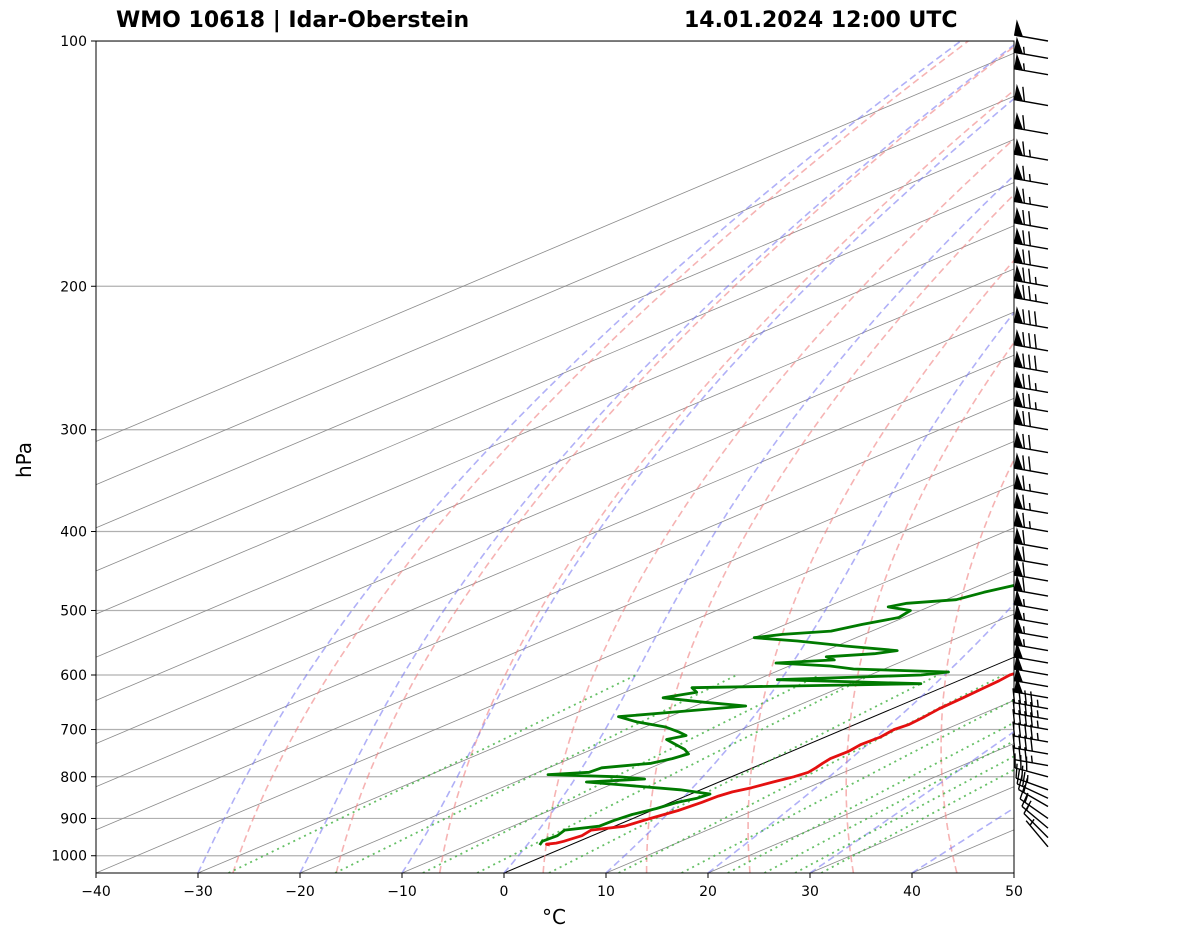  Describe the element at coordinates (402, 892) in the screenshot. I see `x-tick-label: −10` at that location.